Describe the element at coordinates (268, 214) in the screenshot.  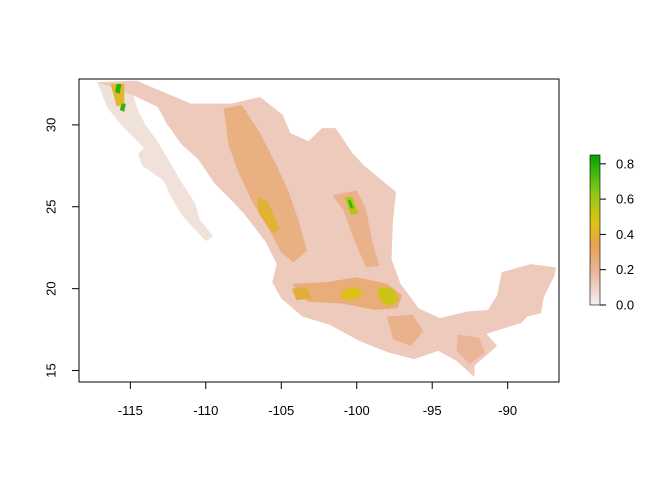
I see `region-durango-highlands` at that location.